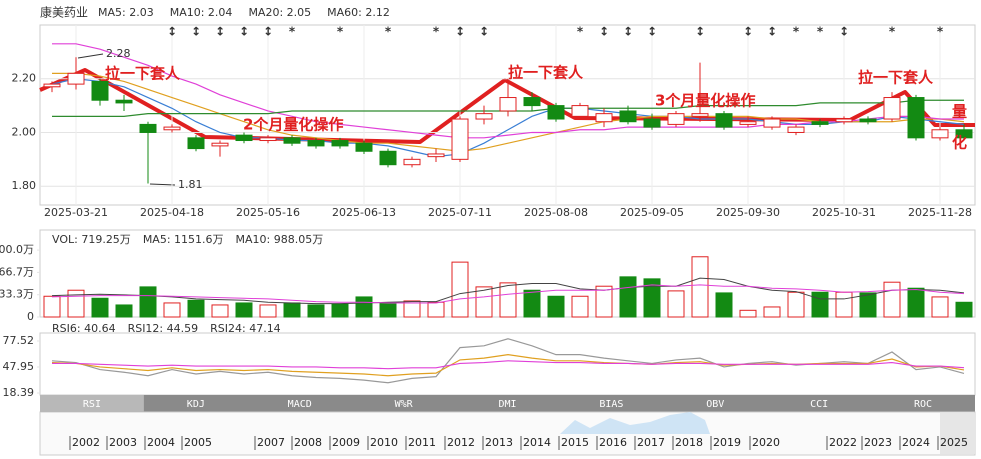 The height and width of the screenshot is (459, 981). Describe the element at coordinates (715, 404) in the screenshot. I see `indicator-tab: OBV` at that location.